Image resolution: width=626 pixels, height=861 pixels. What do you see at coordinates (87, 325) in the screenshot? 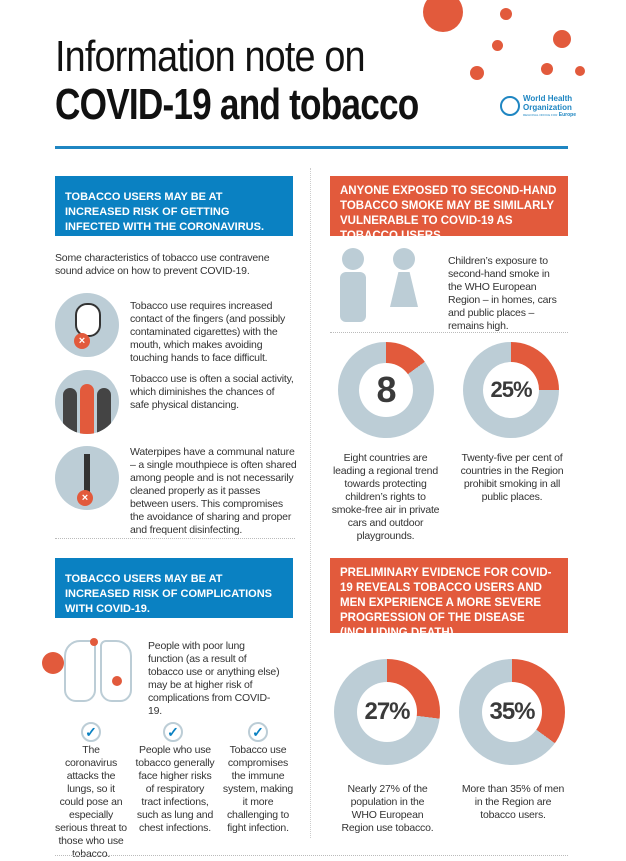
I see `hand-to-face-icon: ×` at bounding box center [87, 325].